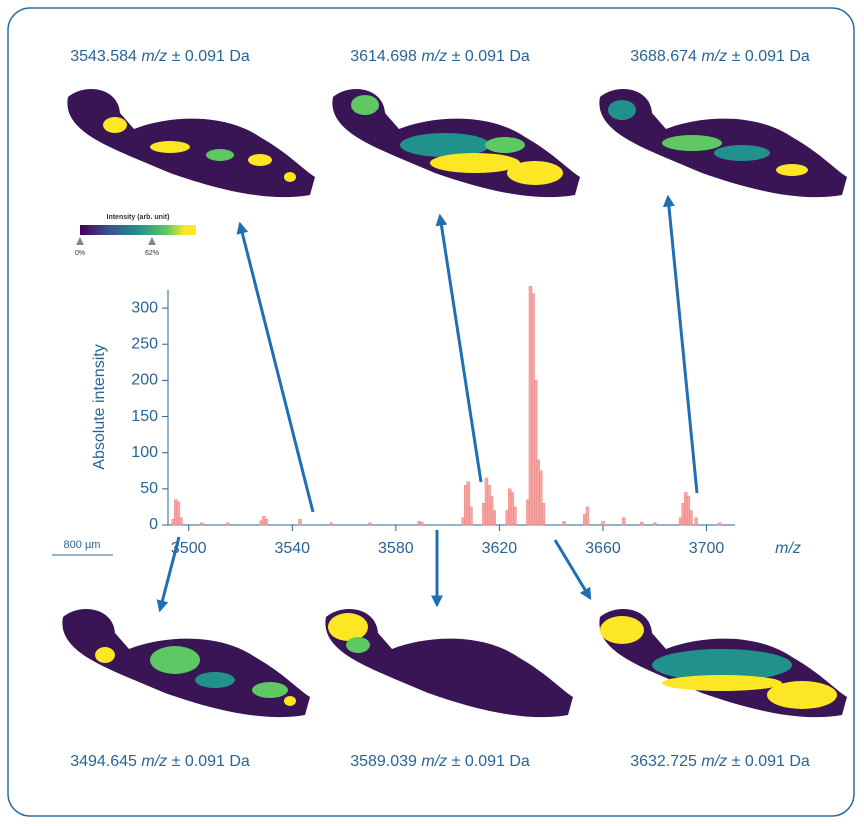  I want to click on colorbar-tick: 0%, so click(80, 253).